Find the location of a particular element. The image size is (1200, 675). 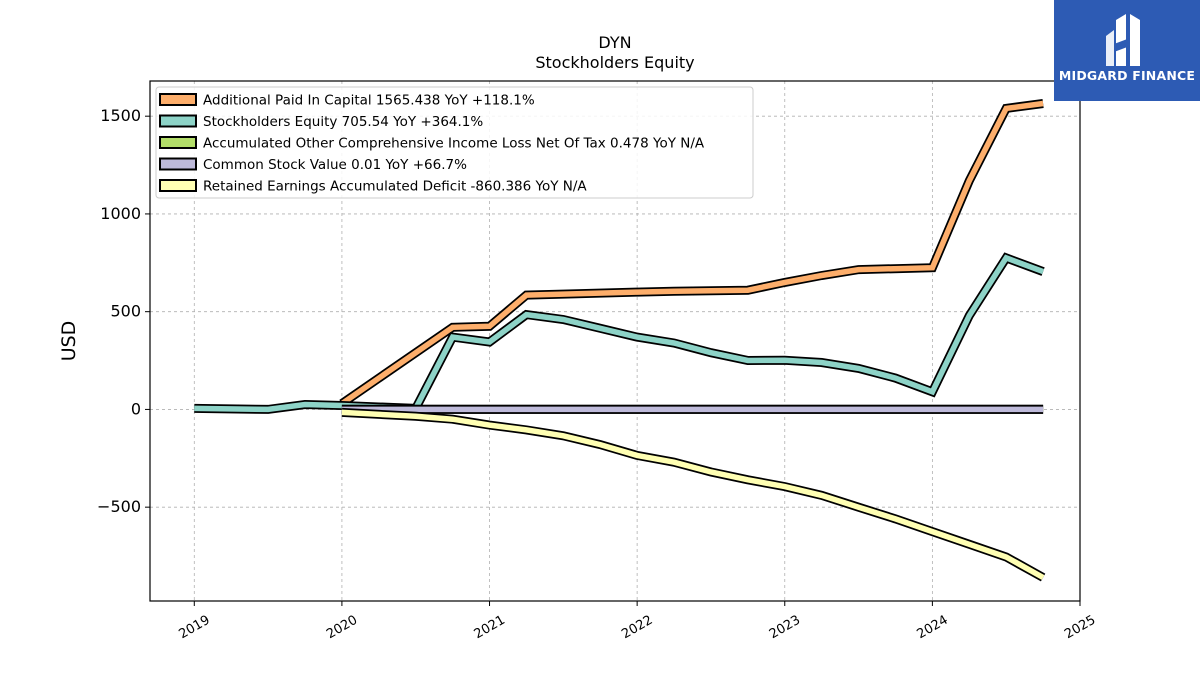

legend-box is located at coordinates (454, 142).